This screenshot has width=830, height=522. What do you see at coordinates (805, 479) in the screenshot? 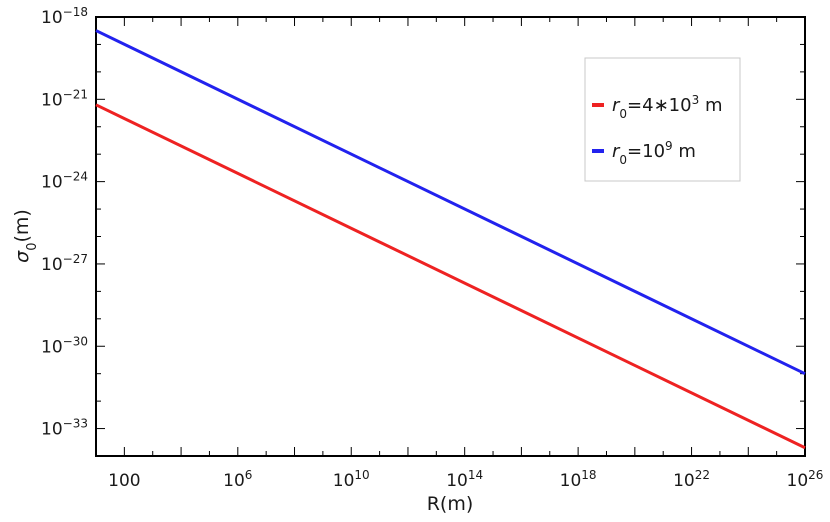
I see `x-tick-label: 10²⁶` at bounding box center [805, 479].